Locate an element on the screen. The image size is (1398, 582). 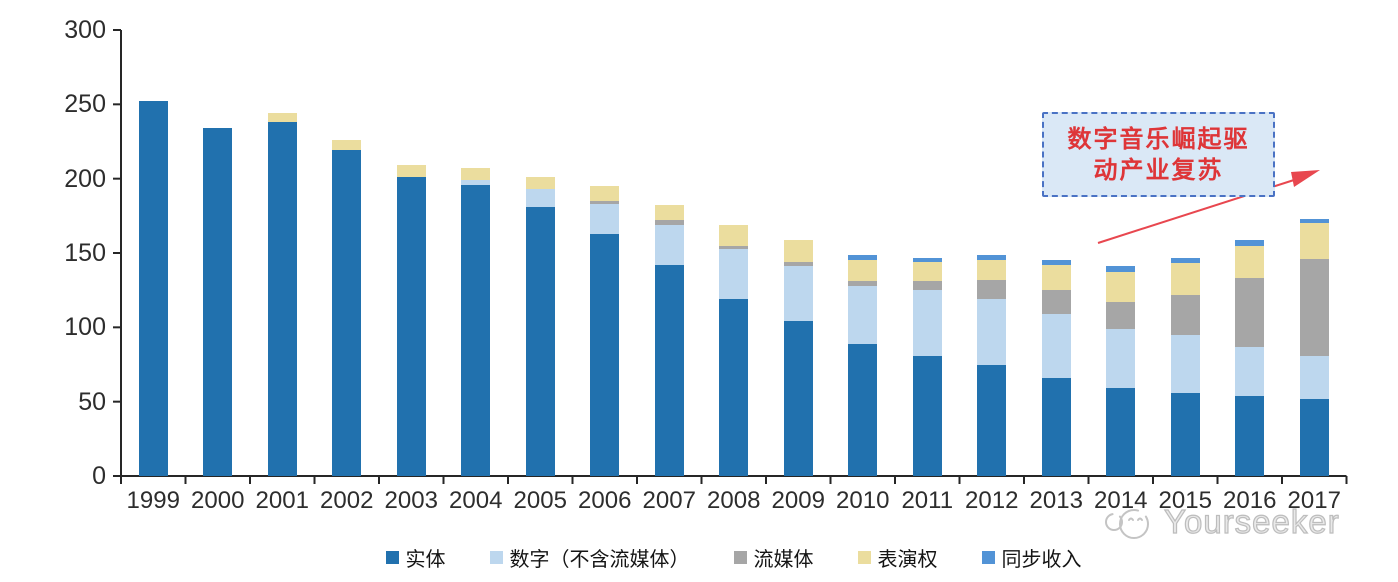
bar-segment-physical-2013 is located at coordinates (1056, 426).